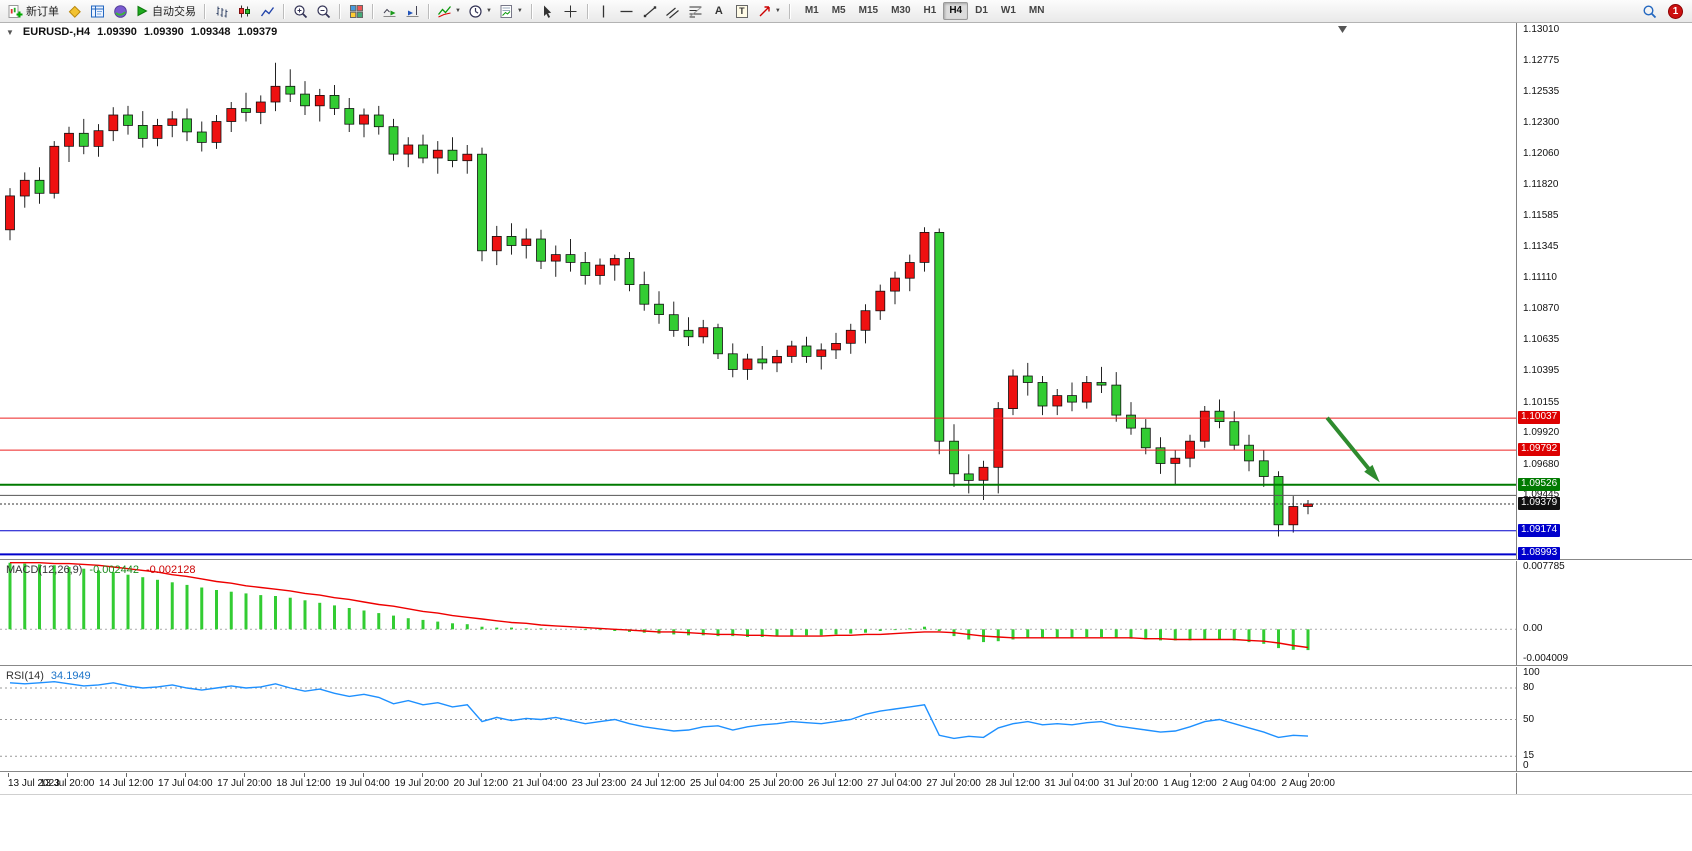 This screenshot has height=851, width=1692. What do you see at coordinates (10, 32) in the screenshot?
I see `one-click-trading-toggle: ▼` at bounding box center [10, 32].